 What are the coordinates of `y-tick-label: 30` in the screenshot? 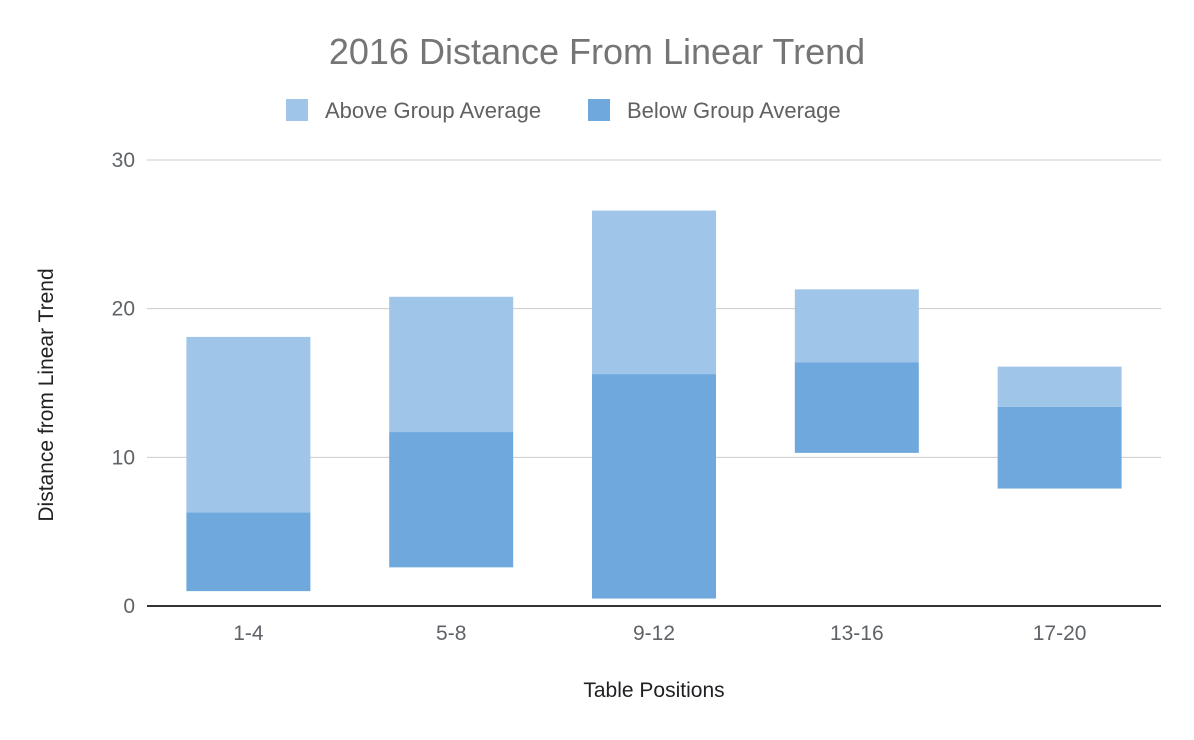 It's located at (123, 160).